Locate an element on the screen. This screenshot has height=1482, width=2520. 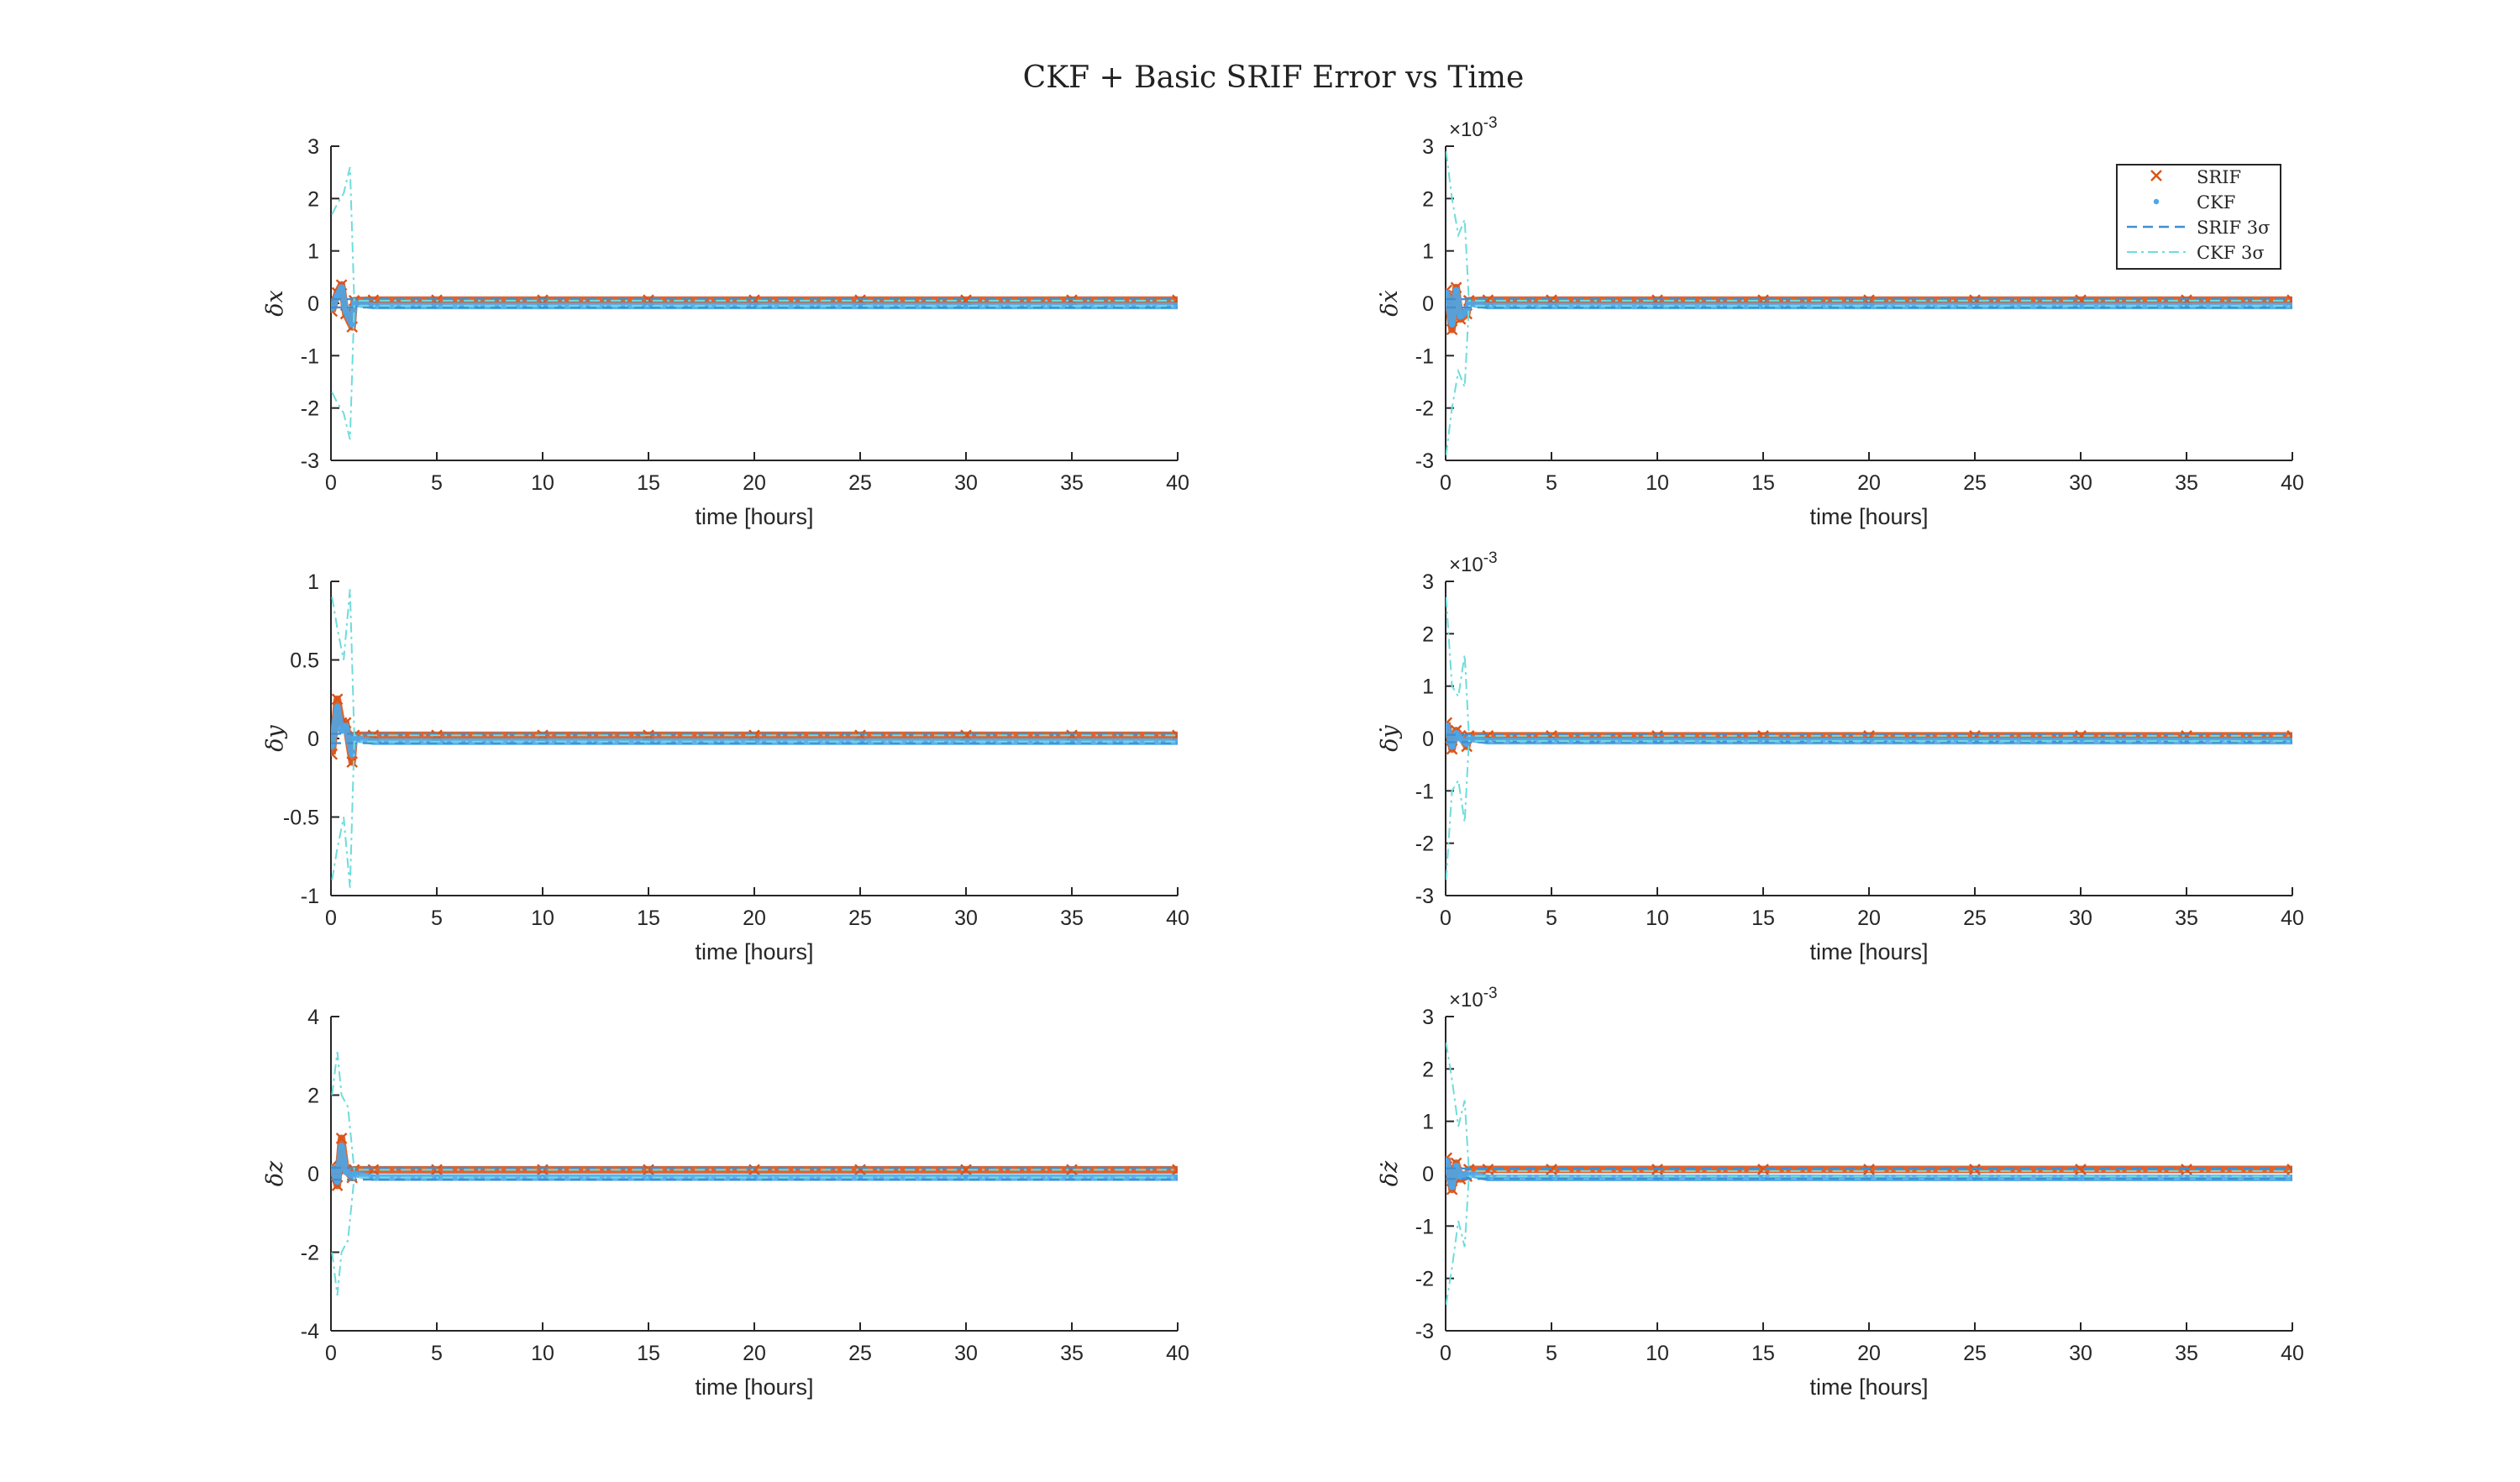
legend-box is located at coordinates (2198, 217).